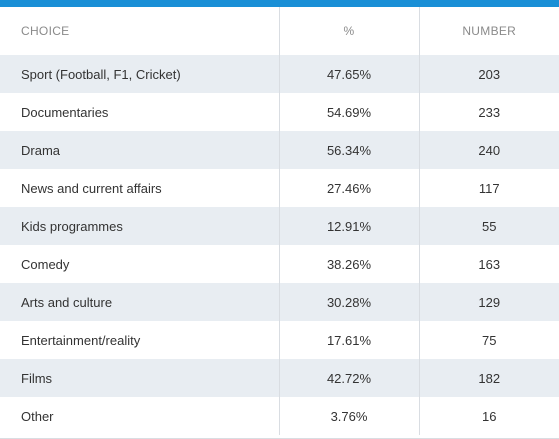 Image resolution: width=559 pixels, height=439 pixels. What do you see at coordinates (349, 188) in the screenshot?
I see `cell-percent: 27.46%` at bounding box center [349, 188].